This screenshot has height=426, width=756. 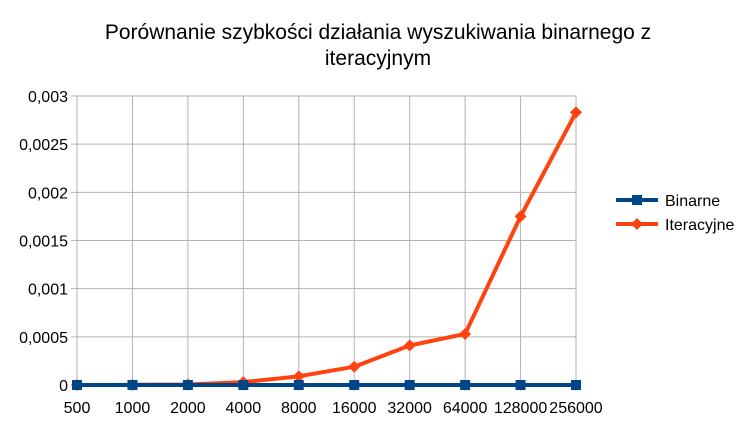 I want to click on x-tick-label: 1000, so click(x=133, y=408).